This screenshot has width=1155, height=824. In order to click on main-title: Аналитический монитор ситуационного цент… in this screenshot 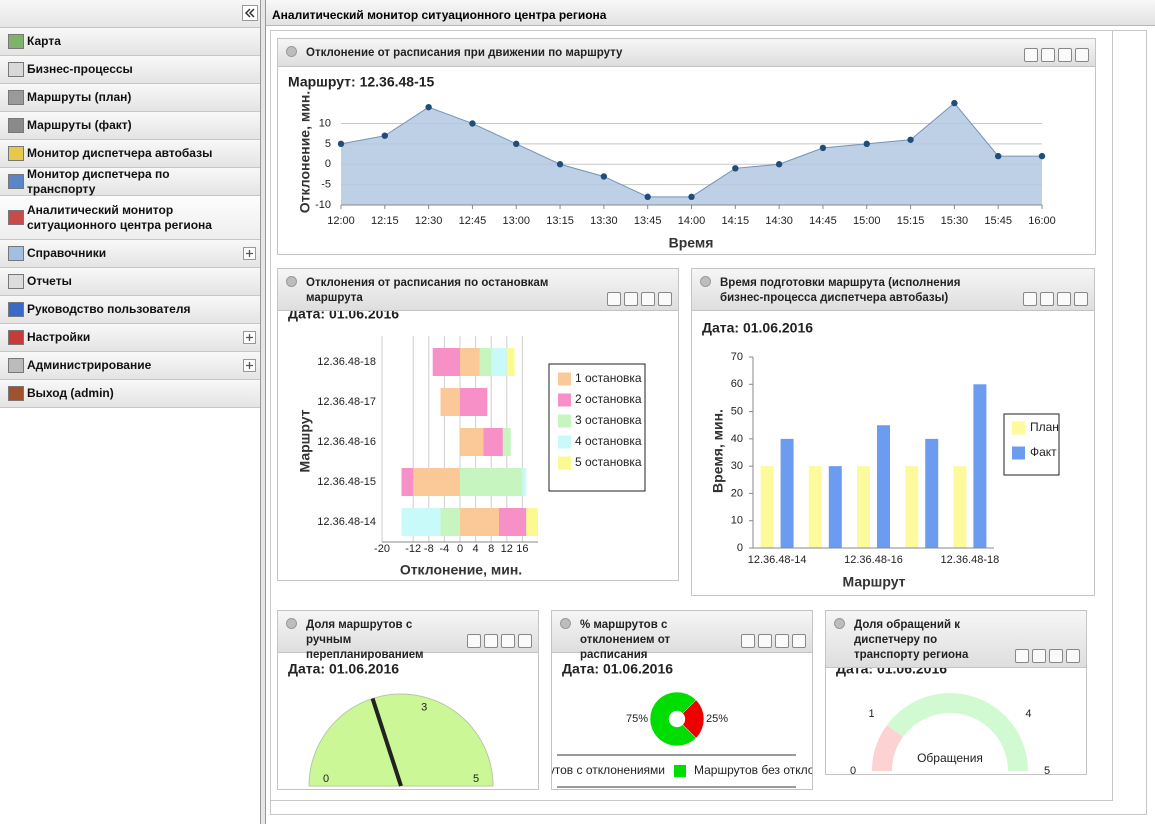, I will do `click(439, 15)`.